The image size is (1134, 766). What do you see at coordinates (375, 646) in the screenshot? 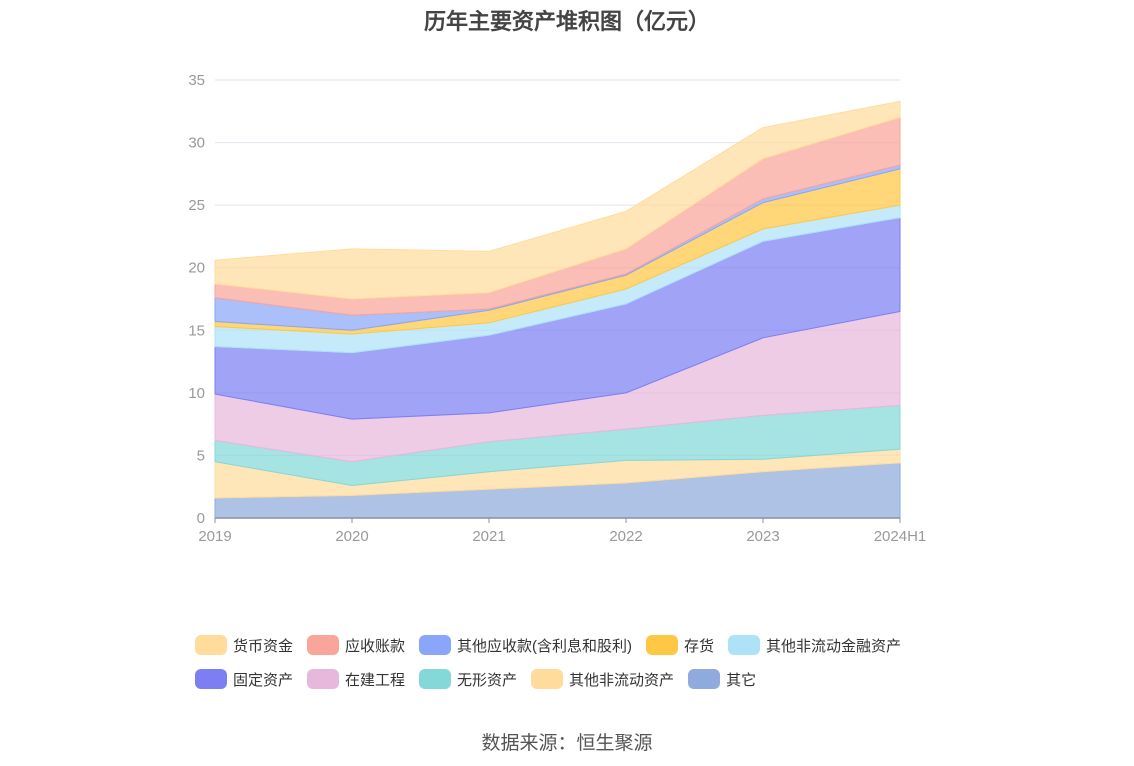
I see `legend-label: 应收账款` at bounding box center [375, 646].